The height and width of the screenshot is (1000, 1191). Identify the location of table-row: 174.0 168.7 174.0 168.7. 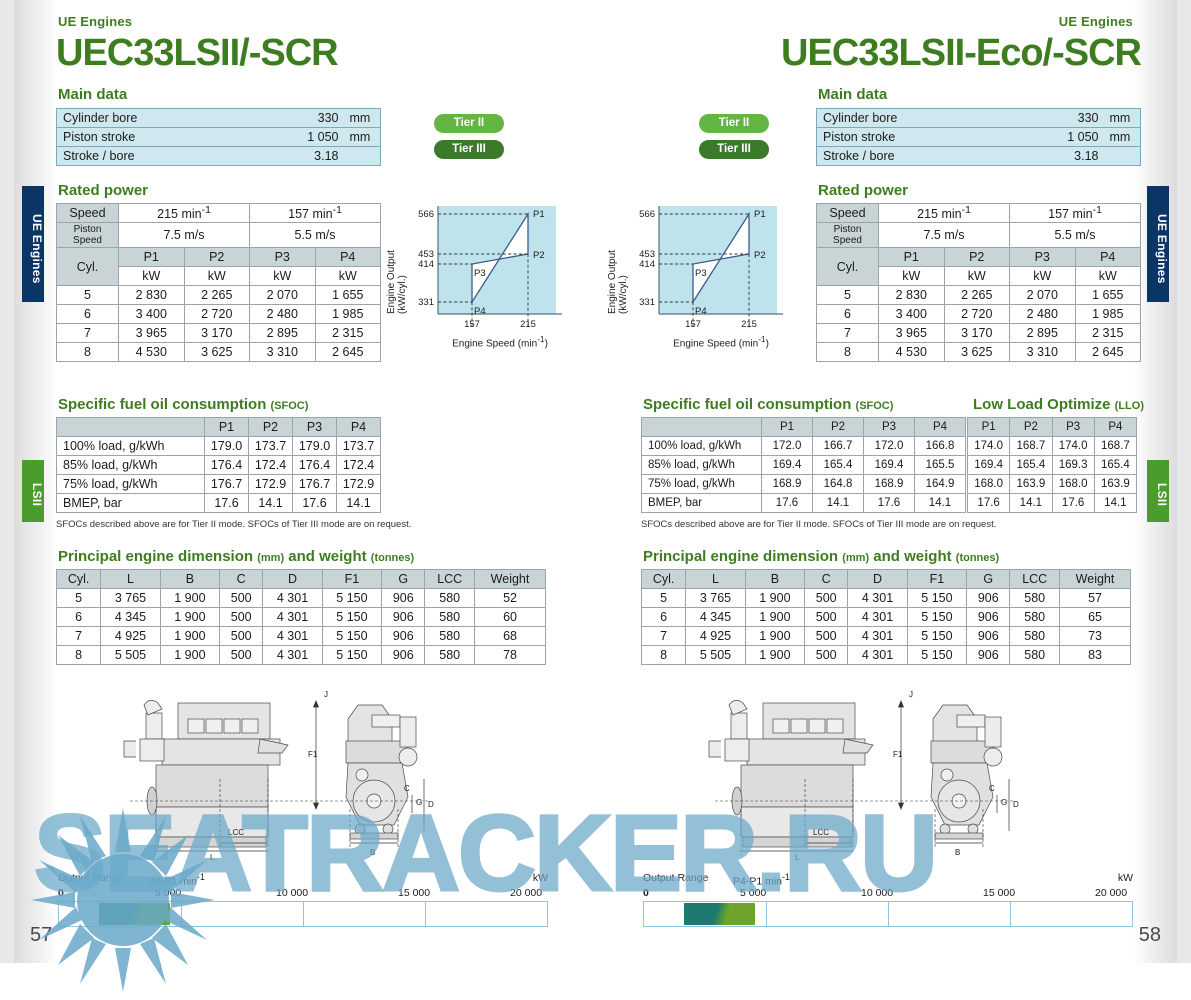
(1052, 446).